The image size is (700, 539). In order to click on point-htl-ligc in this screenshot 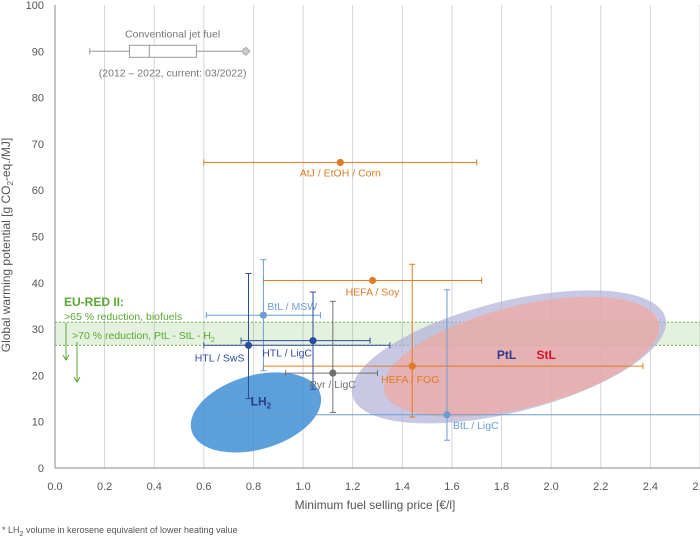, I will do `click(313, 341)`.